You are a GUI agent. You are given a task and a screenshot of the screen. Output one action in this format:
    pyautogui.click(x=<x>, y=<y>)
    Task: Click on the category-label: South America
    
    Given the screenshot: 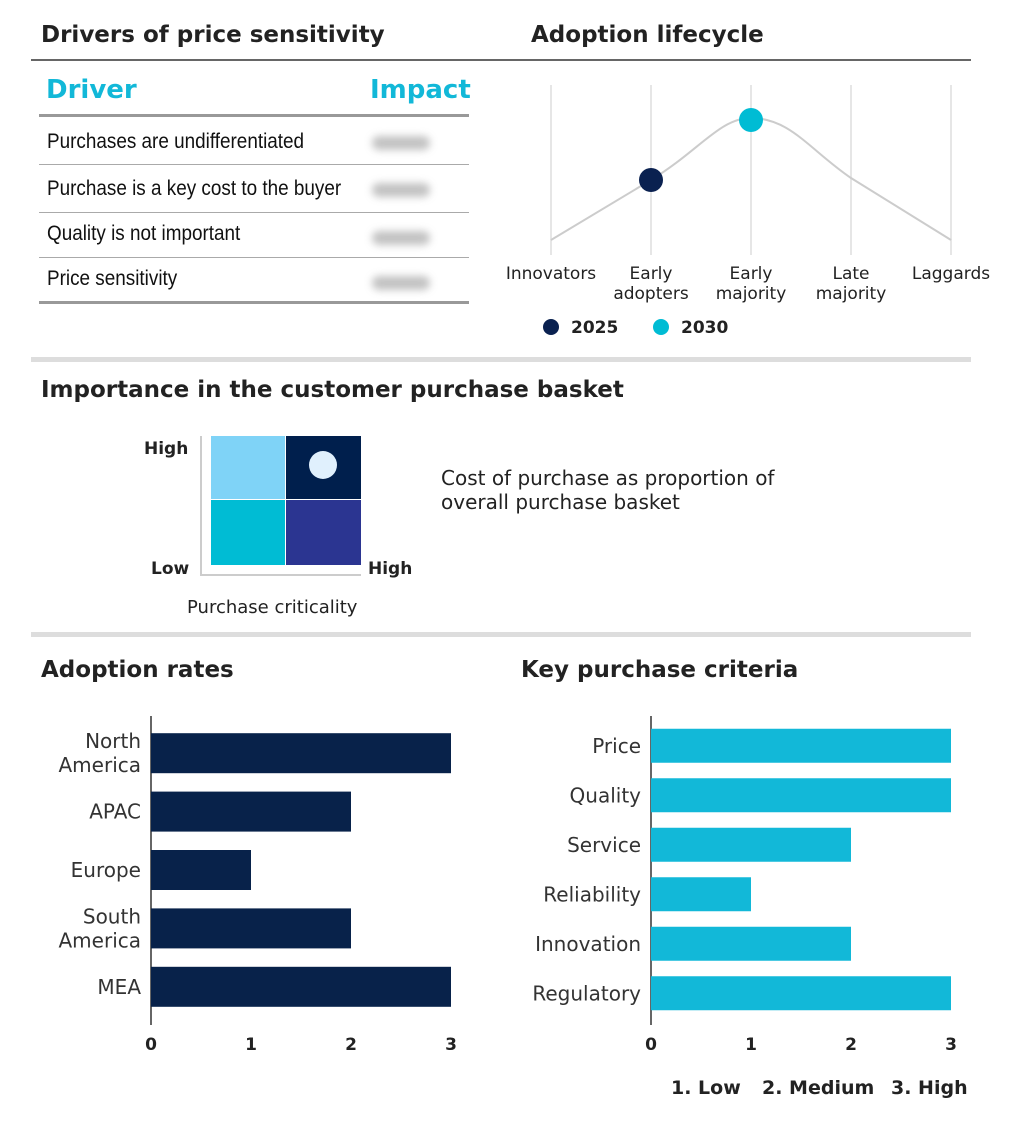 What is the action you would take?
    pyautogui.click(x=100, y=928)
    